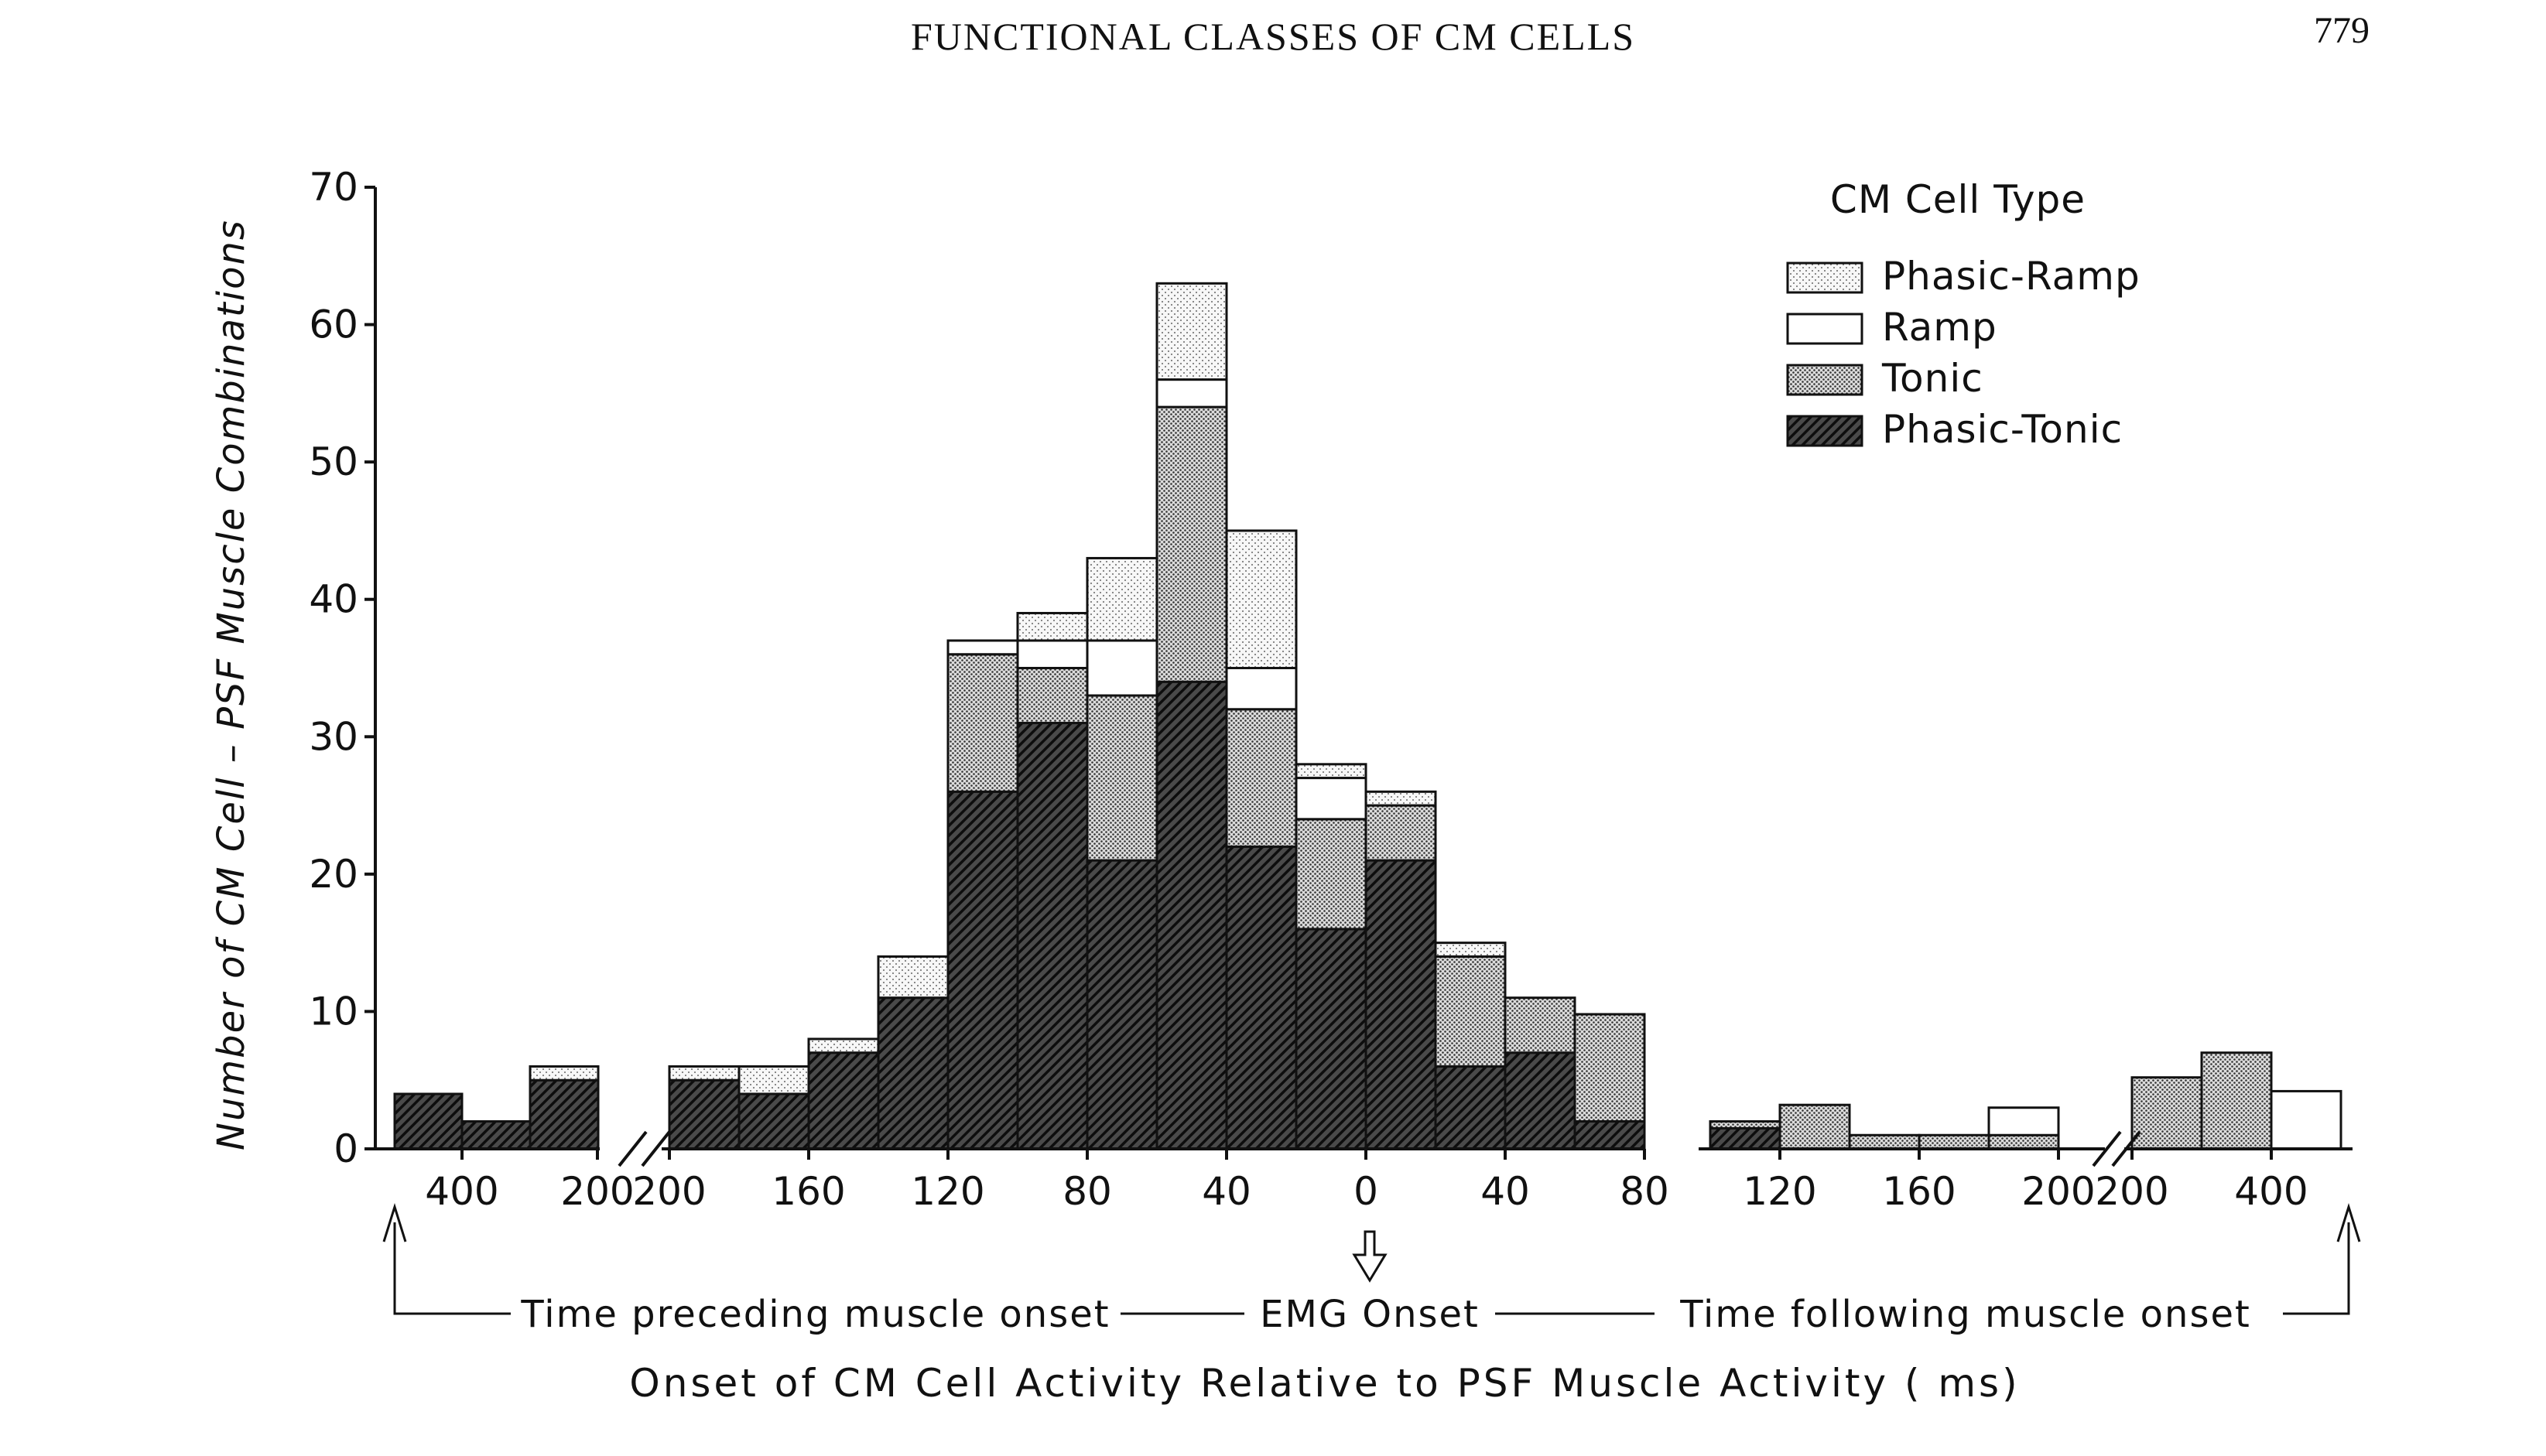  What do you see at coordinates (1370, 1257) in the screenshot?
I see `emg-onset-arrow-icon` at bounding box center [1370, 1257].